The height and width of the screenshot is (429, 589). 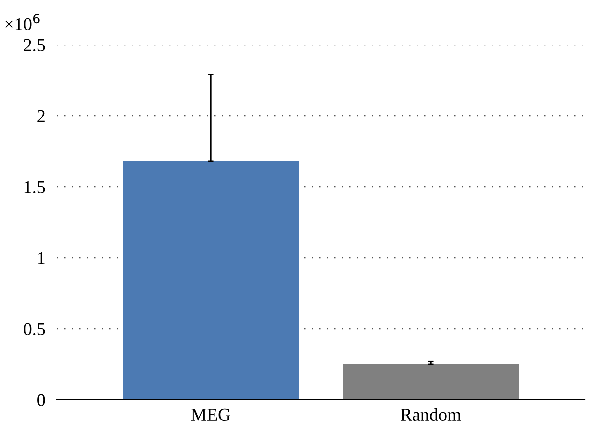 What do you see at coordinates (35, 45) in the screenshot?
I see `y-tick-label: 2.5` at bounding box center [35, 45].